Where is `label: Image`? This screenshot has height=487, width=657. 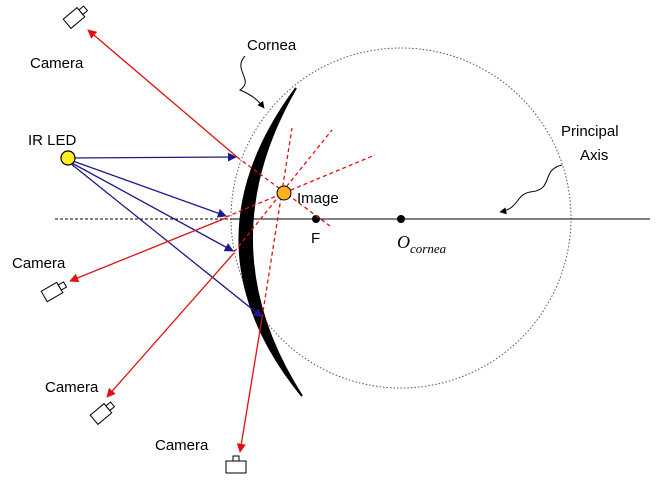 label: Image is located at coordinates (318, 198).